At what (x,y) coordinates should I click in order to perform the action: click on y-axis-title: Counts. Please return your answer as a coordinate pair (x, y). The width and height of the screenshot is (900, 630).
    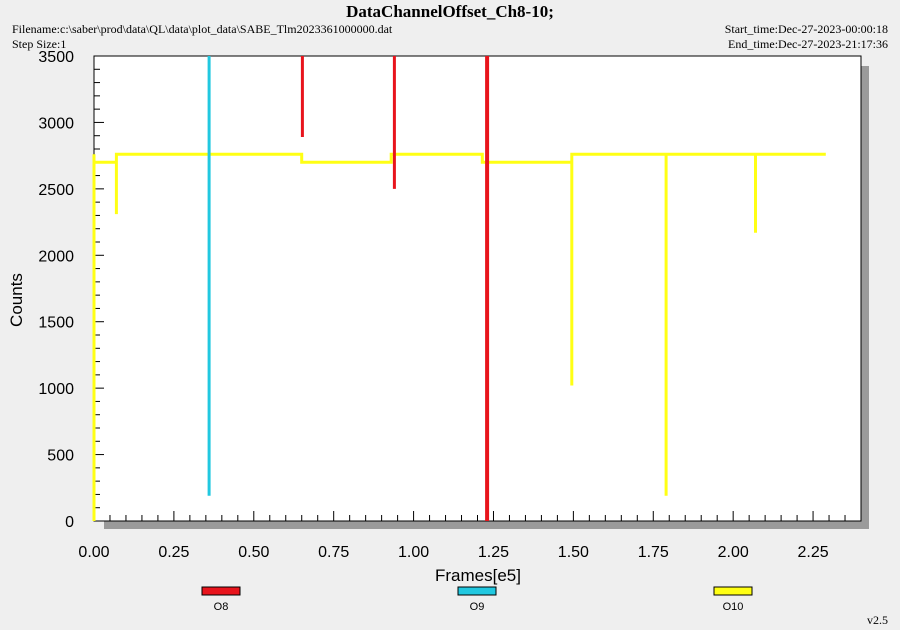
    Looking at the image, I should click on (16, 300).